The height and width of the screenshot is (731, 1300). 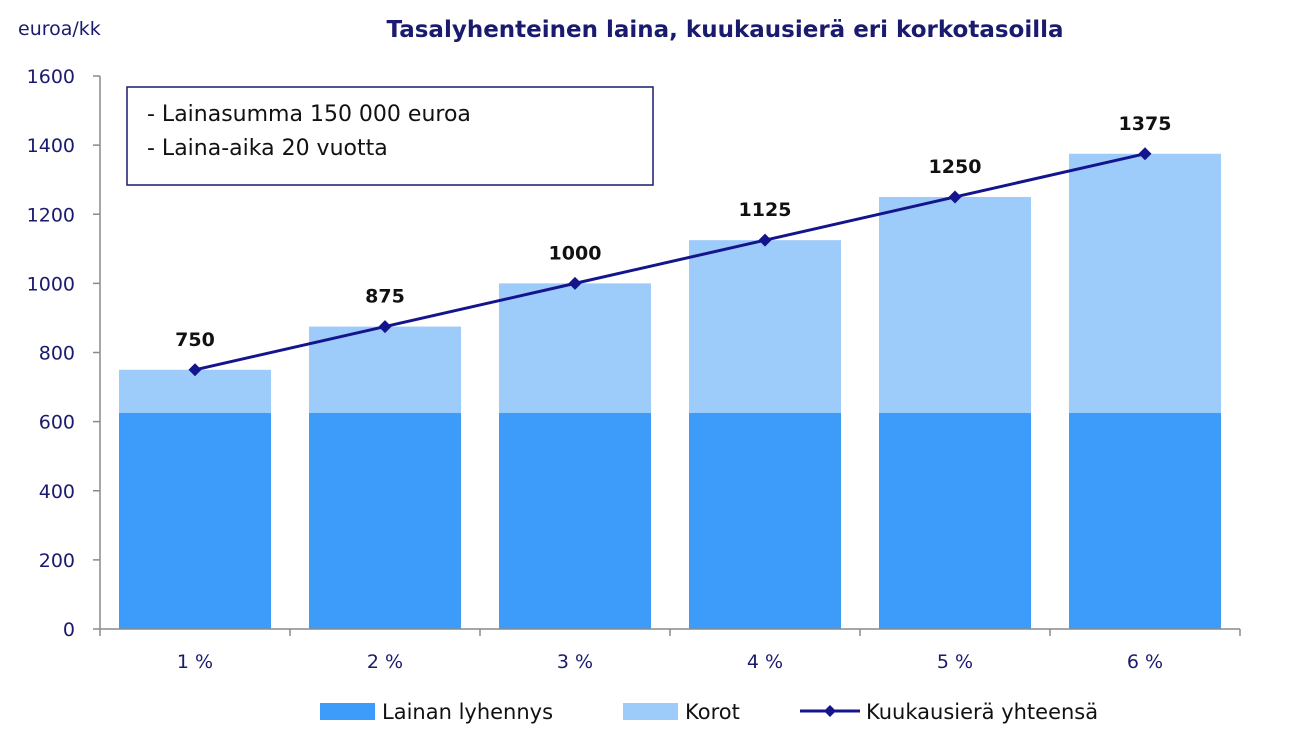 I want to click on data-label: 1375, so click(x=1145, y=124).